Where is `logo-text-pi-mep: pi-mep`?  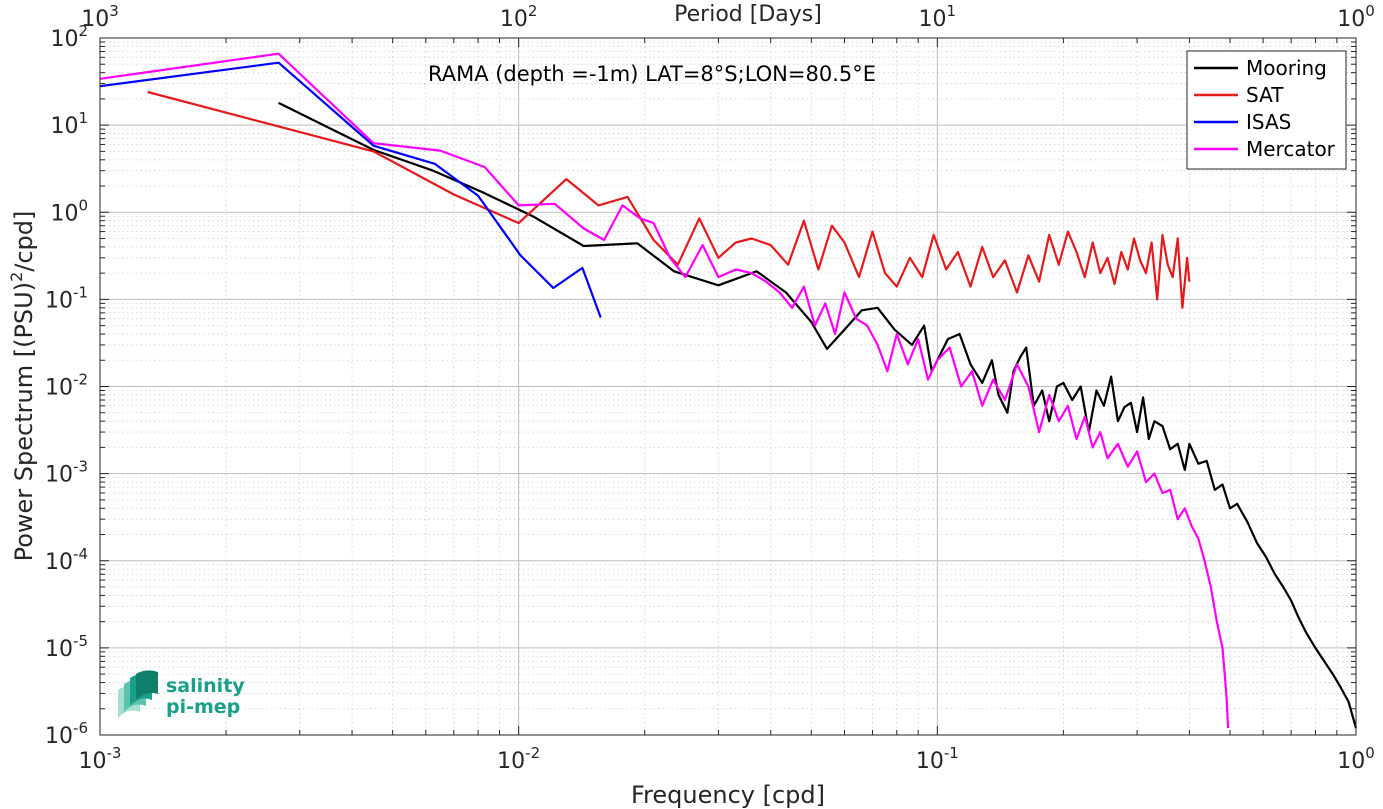 logo-text-pi-mep: pi-mep is located at coordinates (203, 707).